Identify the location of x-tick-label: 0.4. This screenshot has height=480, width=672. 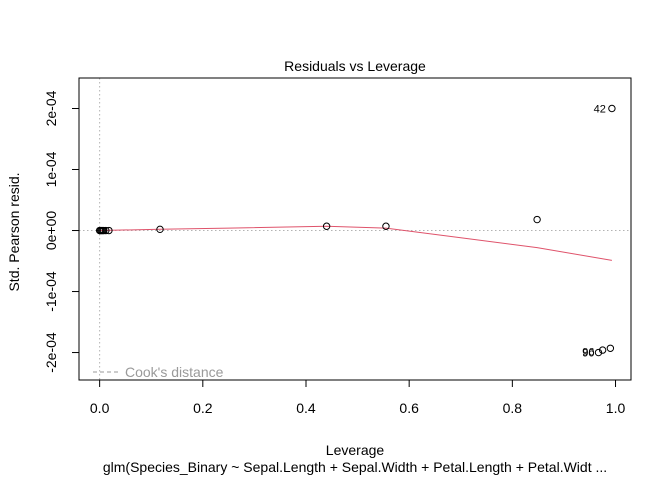
(306, 408).